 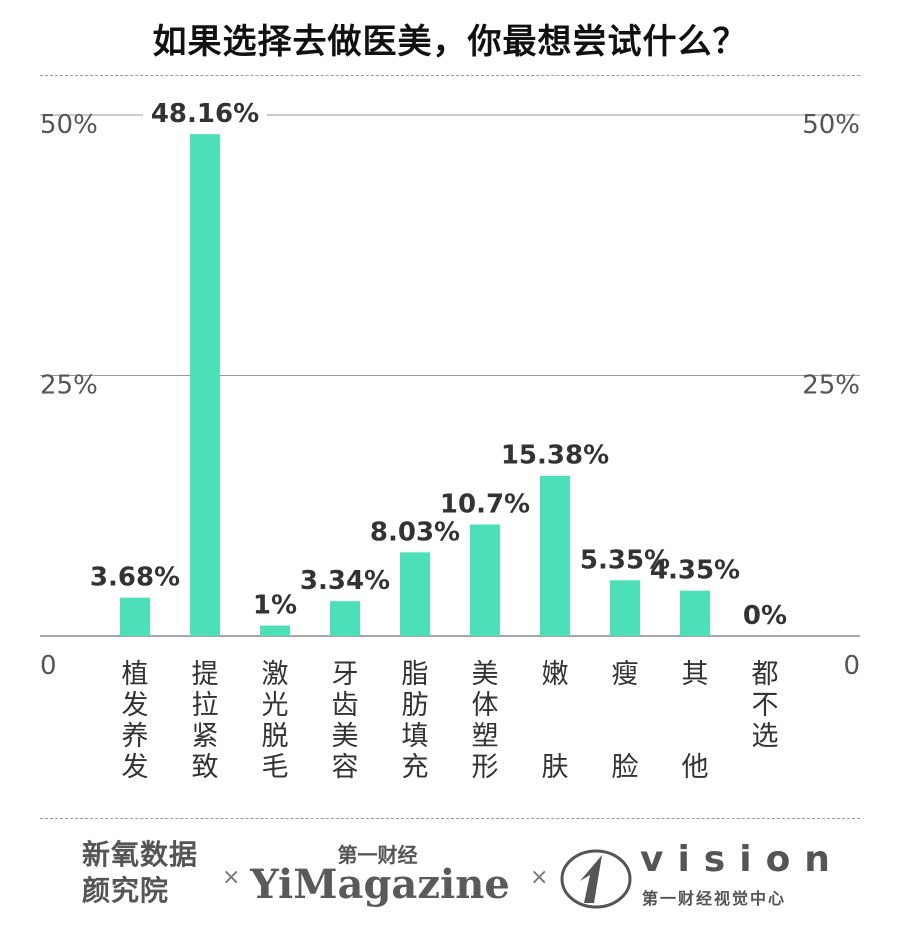 What do you see at coordinates (625, 560) in the screenshot?
I see `value-label: 5.35%` at bounding box center [625, 560].